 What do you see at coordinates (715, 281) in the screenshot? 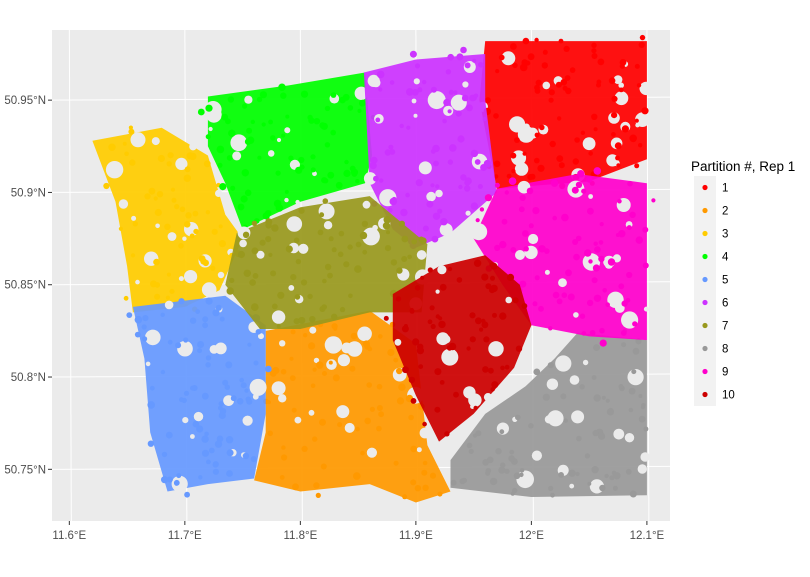
I see `legend-item-5: 5` at bounding box center [715, 281].